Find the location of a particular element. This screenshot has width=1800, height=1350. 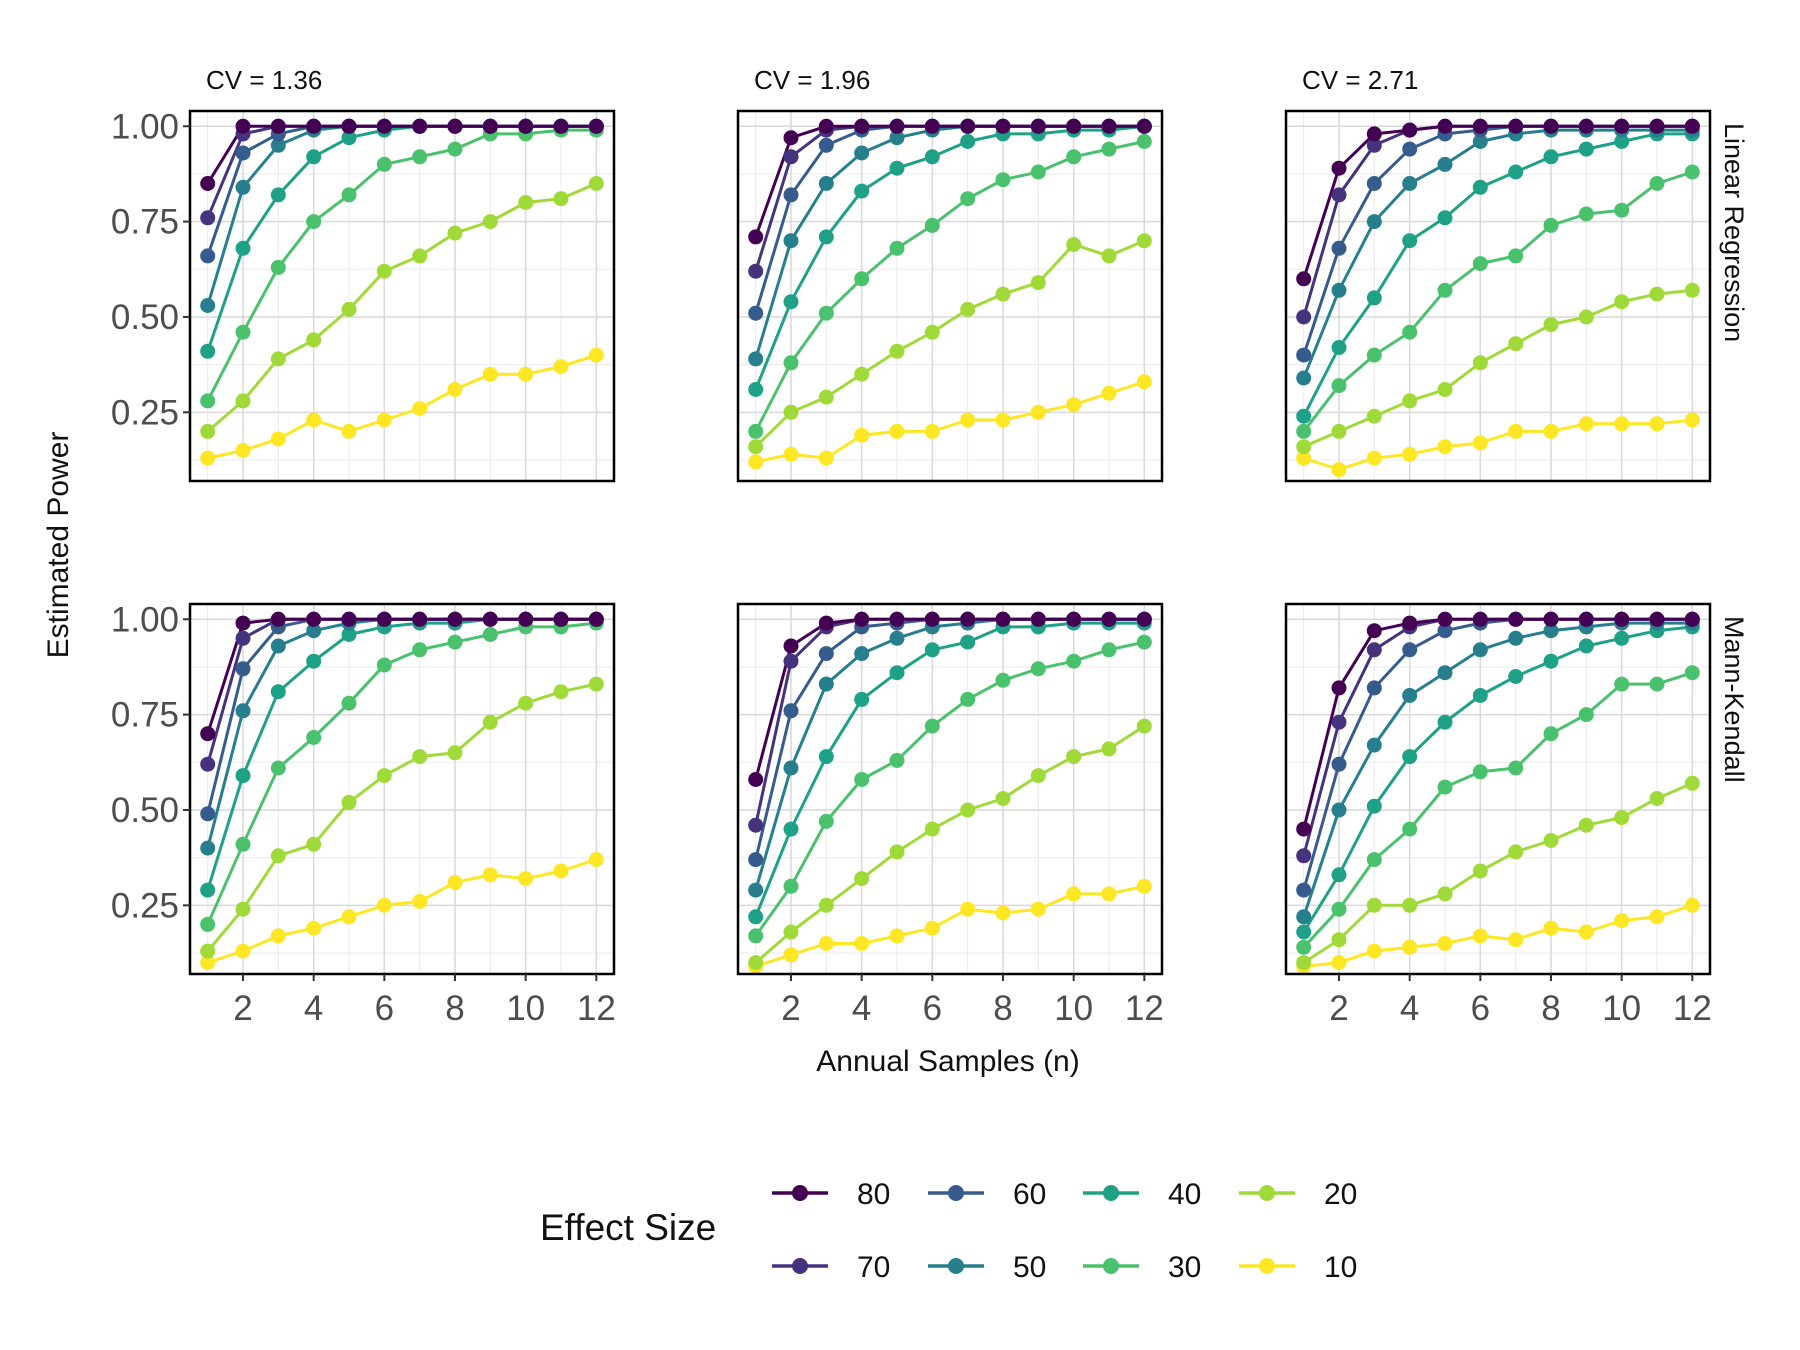

legend-label: 20 is located at coordinates (1340, 1194).